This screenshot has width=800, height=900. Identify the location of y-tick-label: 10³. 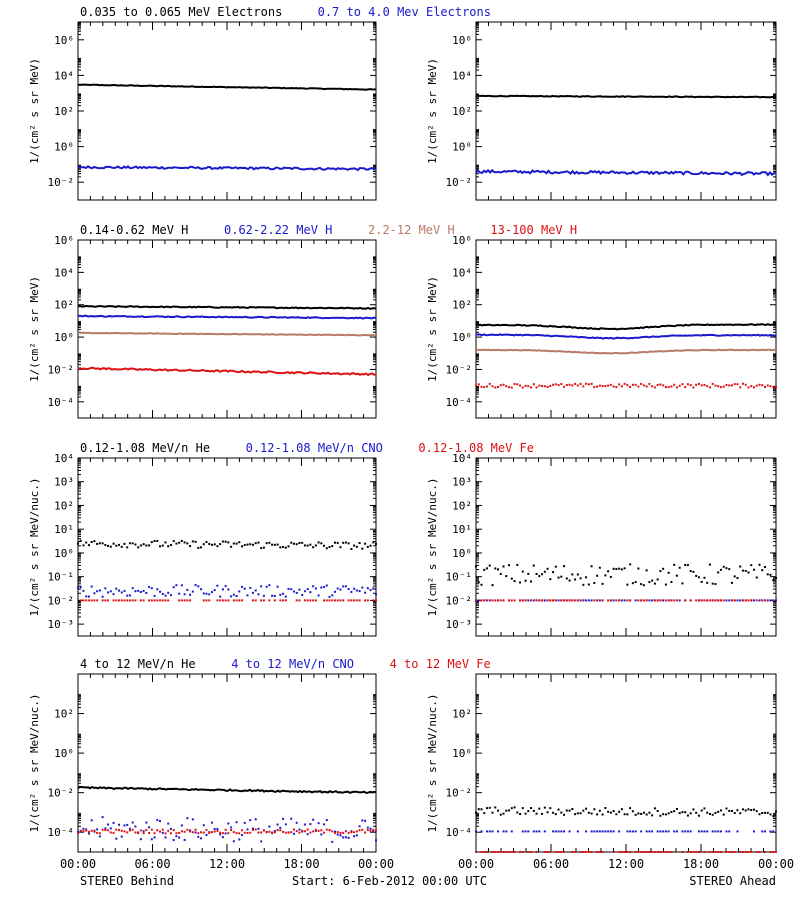
(462, 482).